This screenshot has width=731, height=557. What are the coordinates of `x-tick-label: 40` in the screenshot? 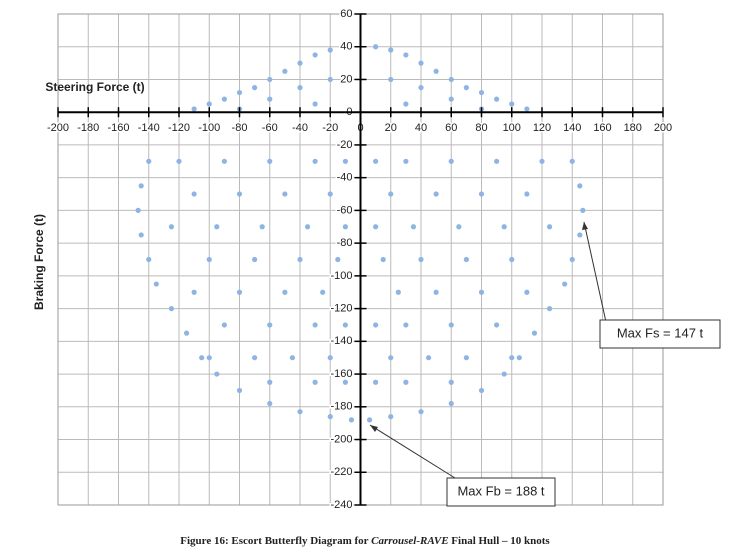 It's located at (421, 128).